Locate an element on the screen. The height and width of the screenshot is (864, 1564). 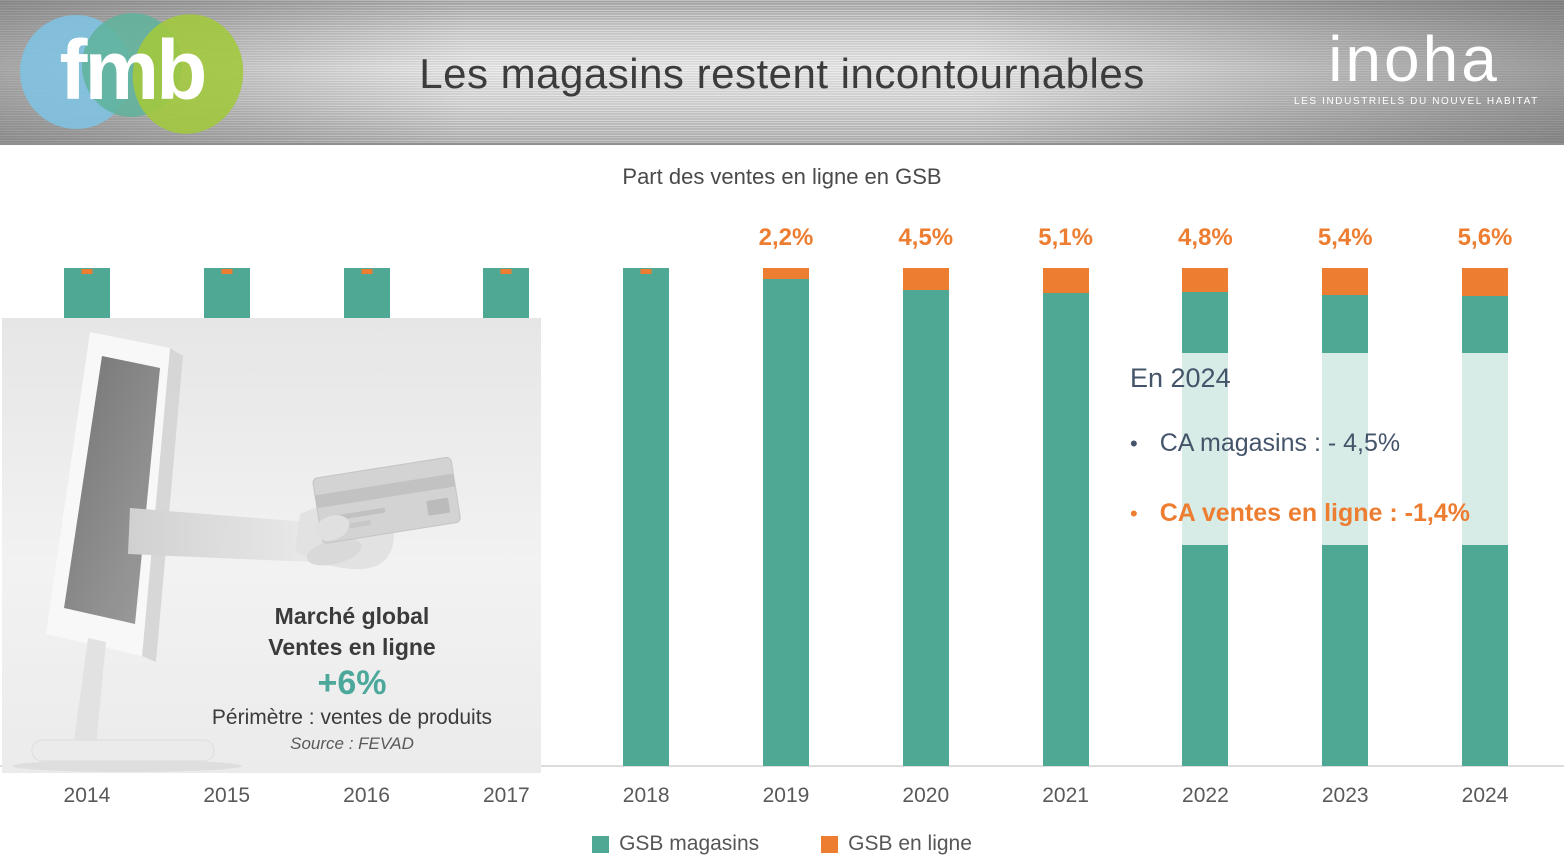
monitor-hand-card-image is located at coordinates (236, 552).